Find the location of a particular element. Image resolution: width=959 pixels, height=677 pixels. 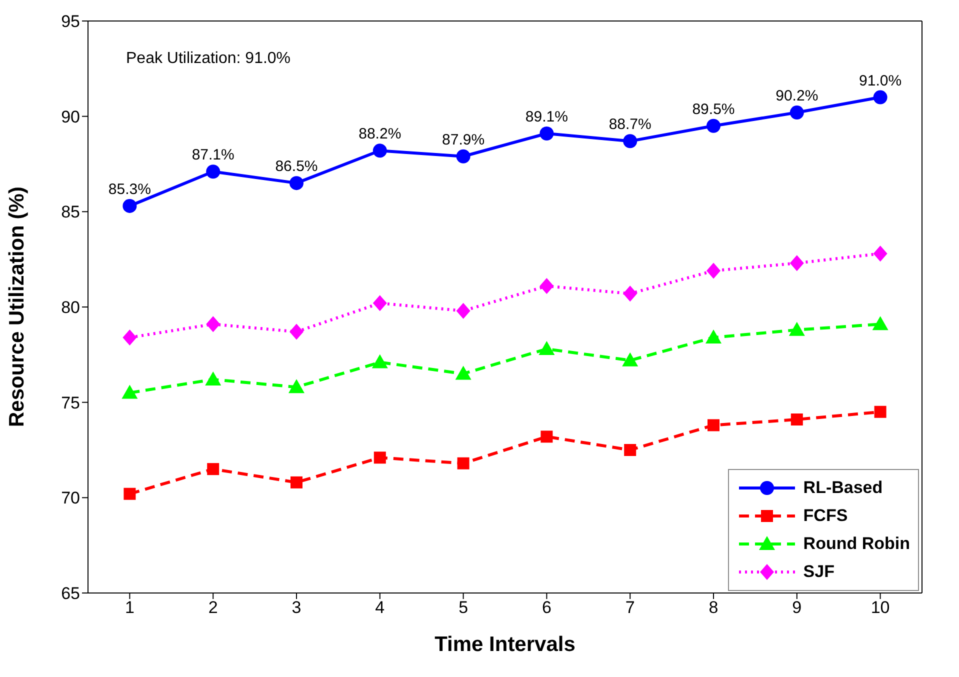

y-tick-label: 70 is located at coordinates (70, 498).